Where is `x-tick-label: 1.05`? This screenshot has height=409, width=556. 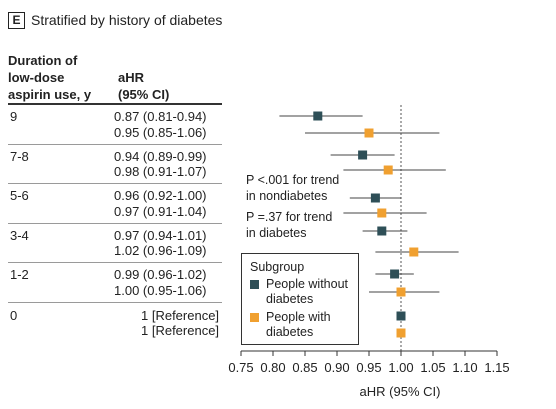 x-tick-label: 1.05 is located at coordinates (432, 367).